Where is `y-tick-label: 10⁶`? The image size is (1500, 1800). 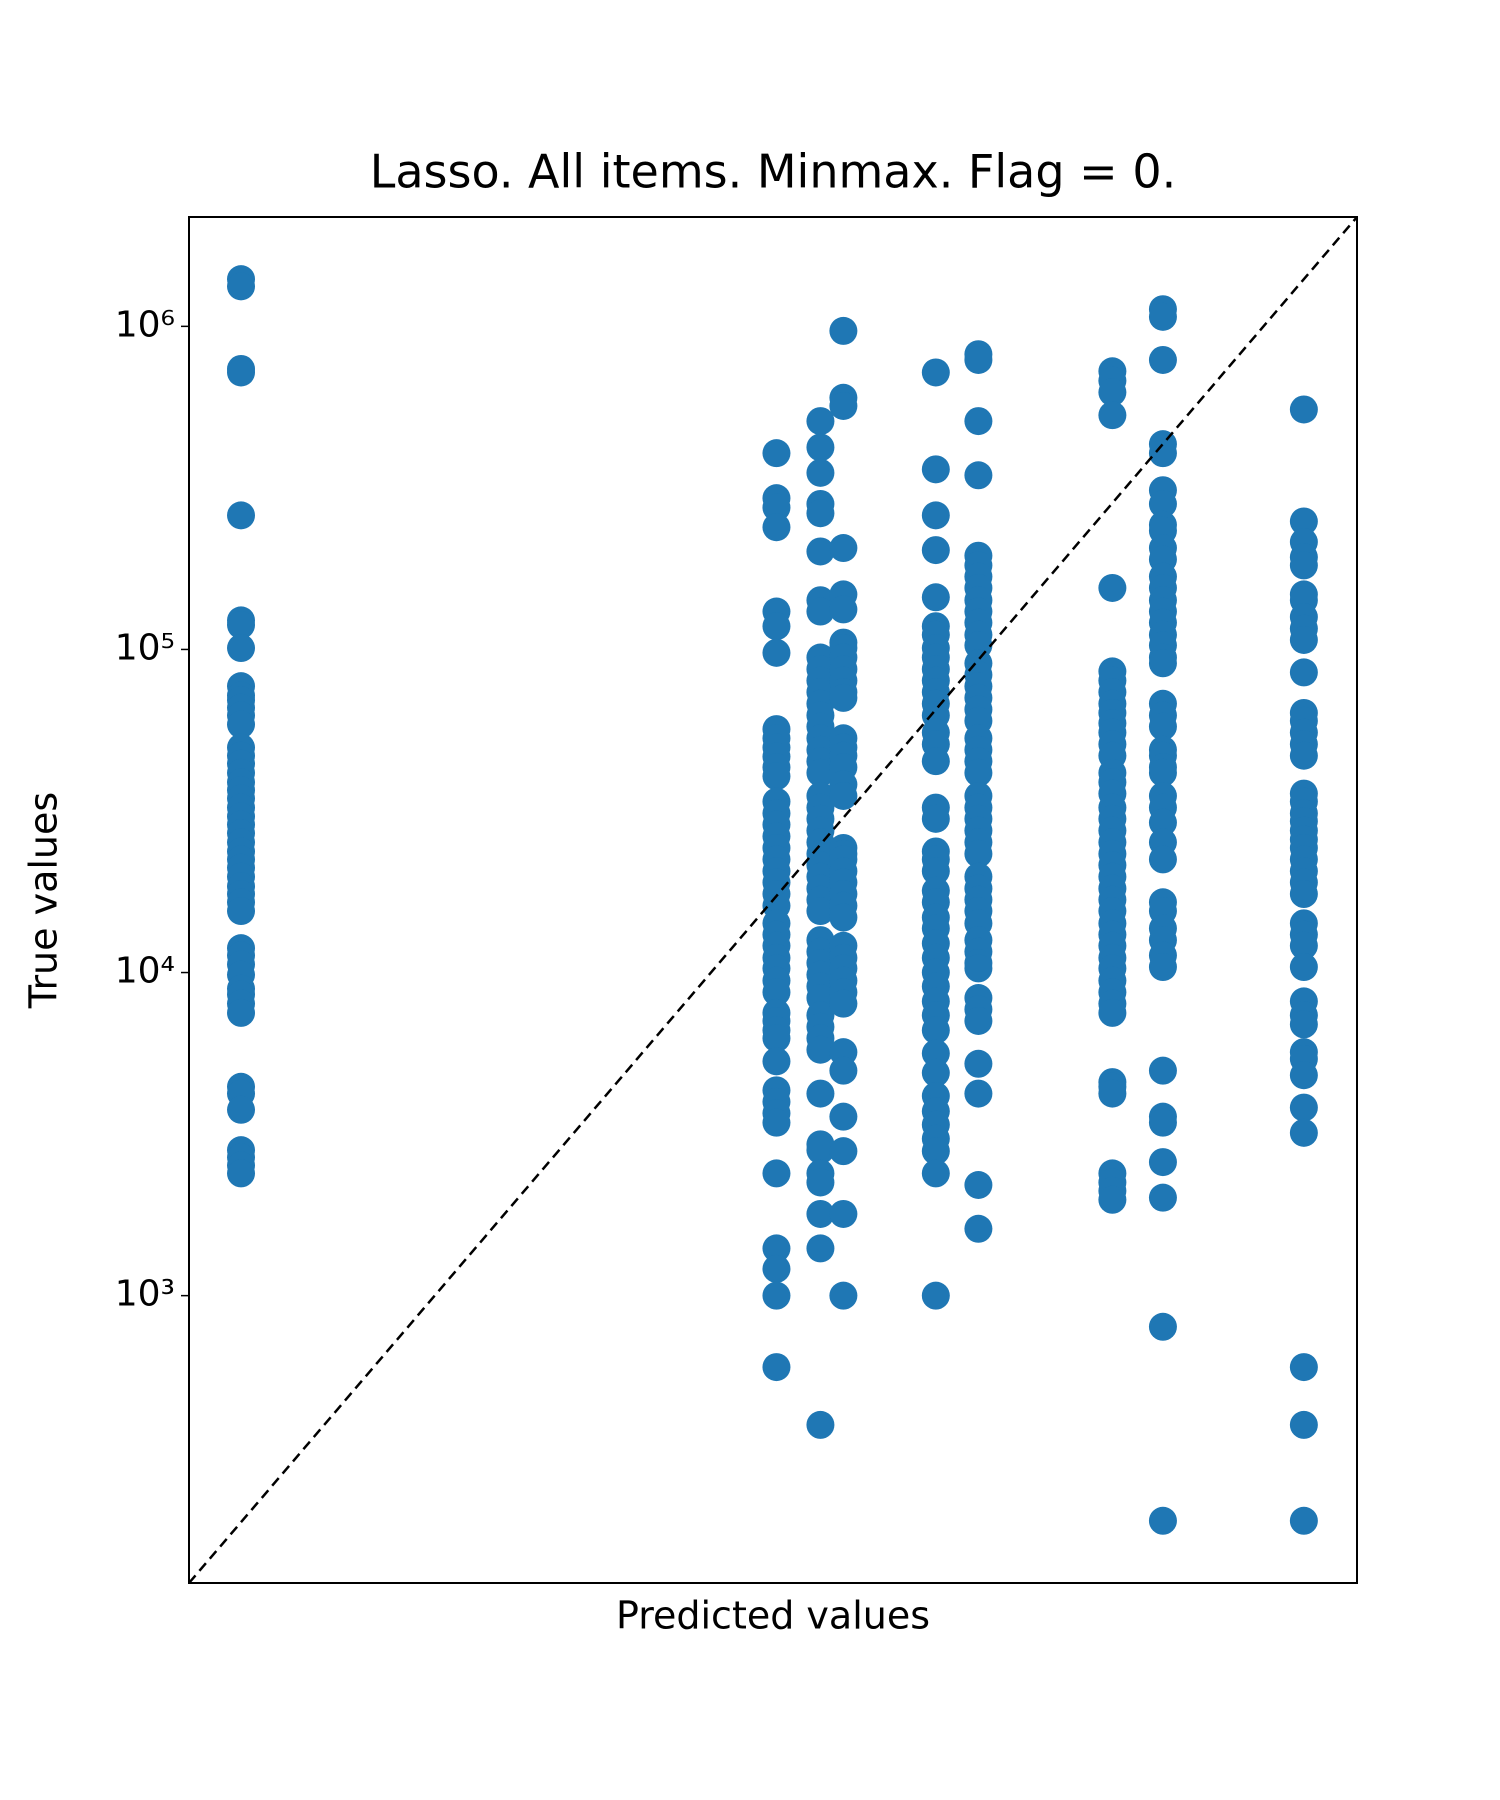
y-tick-label: 10⁶ is located at coordinates (145, 324).